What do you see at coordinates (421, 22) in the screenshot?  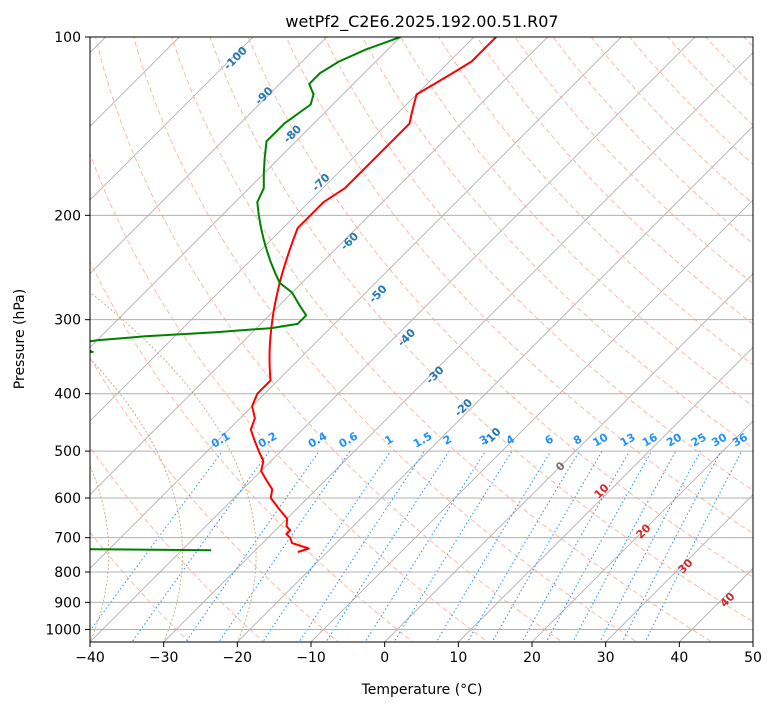 I see `chart-title: wetPf2_C2E6.2025.192.00.51.R07` at bounding box center [421, 22].